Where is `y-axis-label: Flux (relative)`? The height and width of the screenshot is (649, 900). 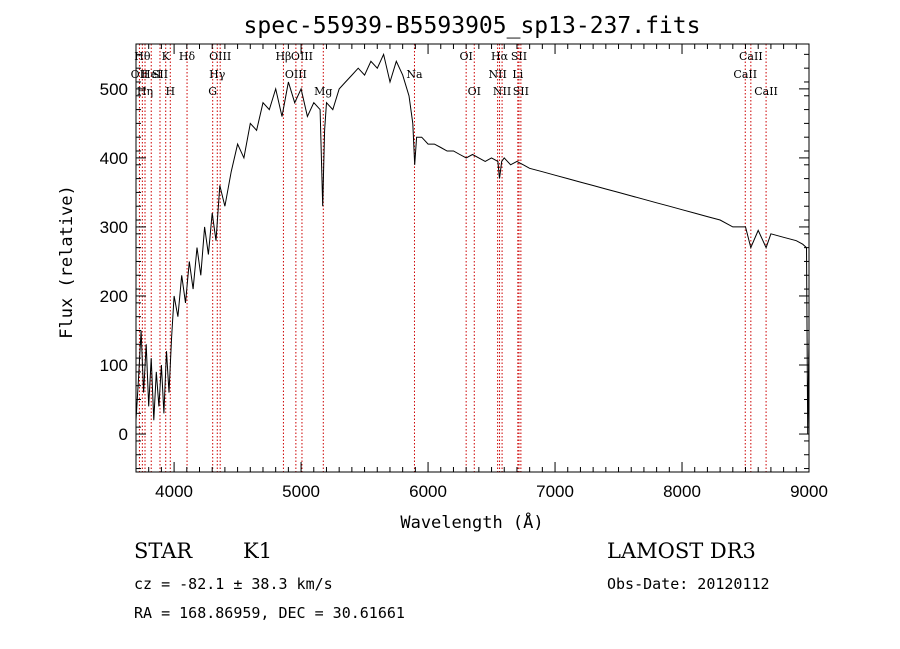 y-axis-label: Flux (relative) is located at coordinates (67, 262).